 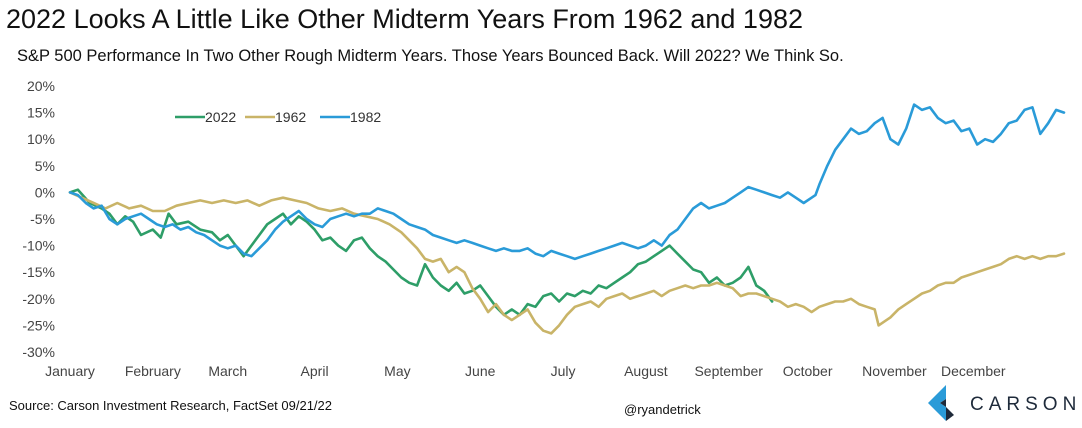 What do you see at coordinates (38, 325) in the screenshot?
I see `y-tick-label: -25%` at bounding box center [38, 325].